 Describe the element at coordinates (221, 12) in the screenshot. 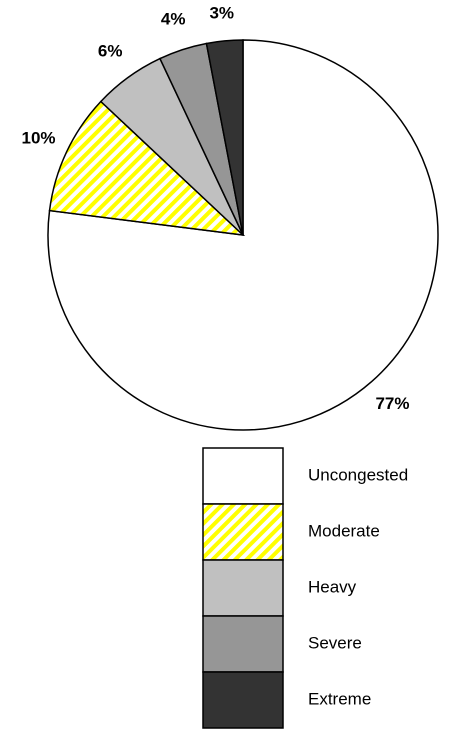

I see `slice-label: 3%` at that location.